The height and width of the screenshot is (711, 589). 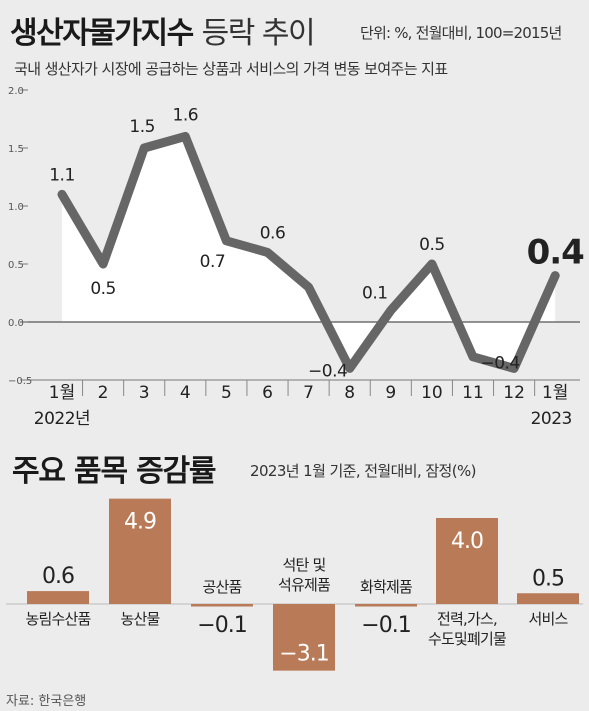 What do you see at coordinates (186, 115) in the screenshot?
I see `data-label: 1.6` at bounding box center [186, 115].